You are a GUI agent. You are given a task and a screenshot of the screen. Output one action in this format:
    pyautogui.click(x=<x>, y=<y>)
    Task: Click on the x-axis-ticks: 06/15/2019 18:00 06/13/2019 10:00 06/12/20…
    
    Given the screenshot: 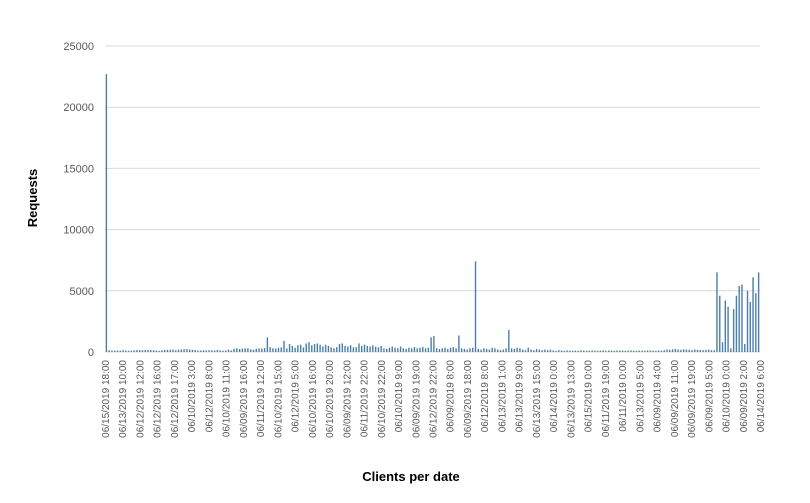 What is the action you would take?
    pyautogui.click(x=434, y=399)
    